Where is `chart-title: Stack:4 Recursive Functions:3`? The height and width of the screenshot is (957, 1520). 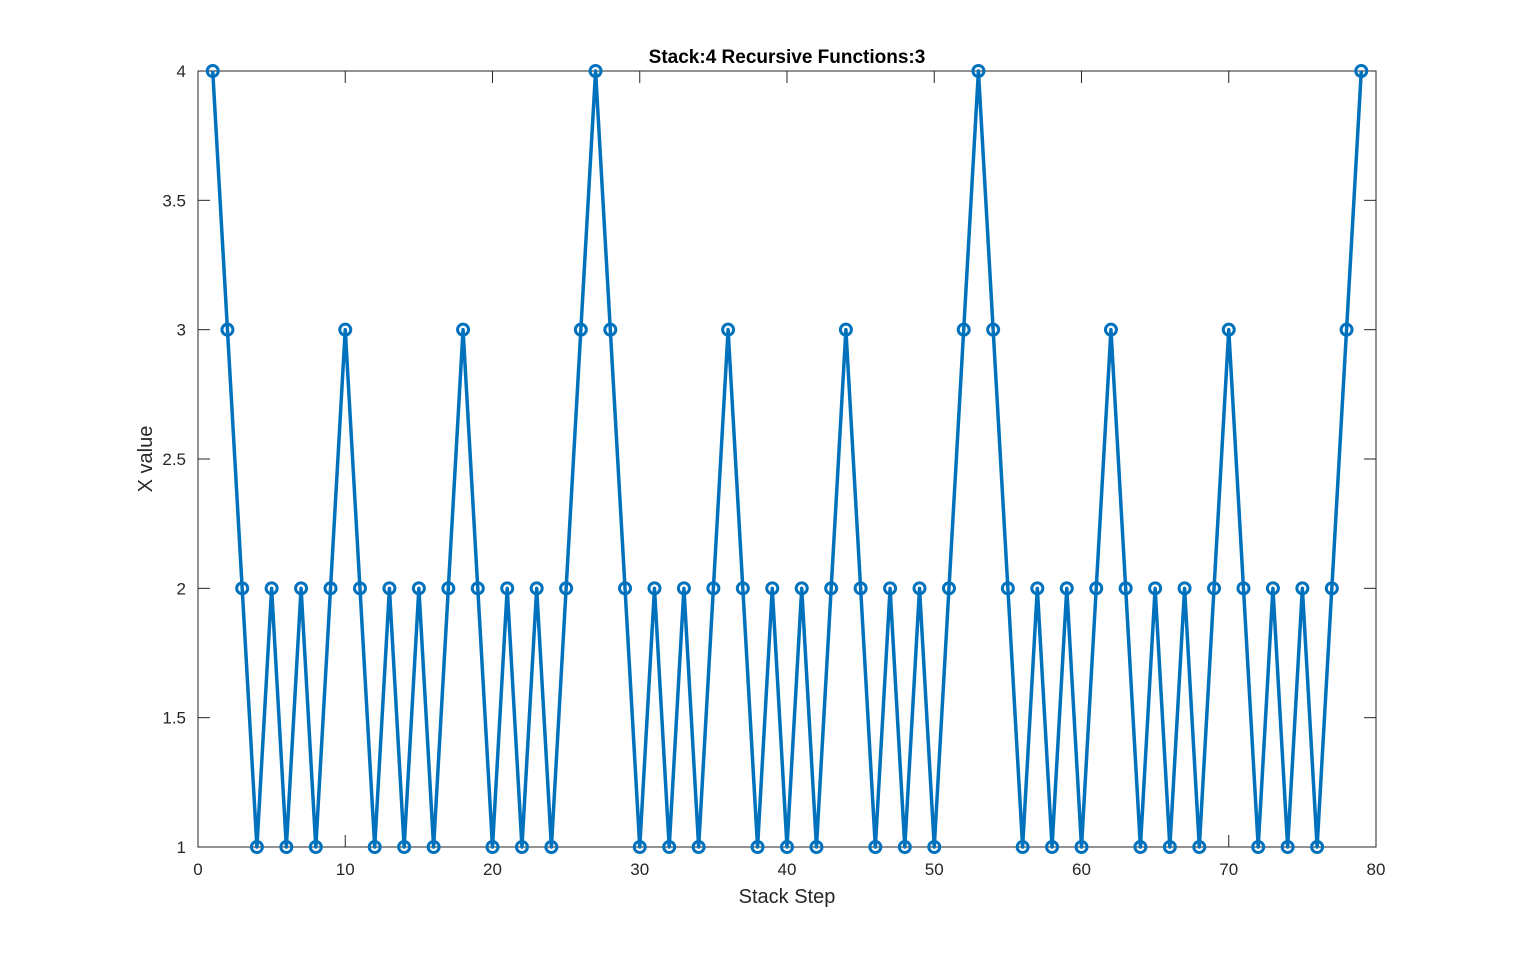
chart-title: Stack:4 Recursive Functions:3 is located at coordinates (787, 57).